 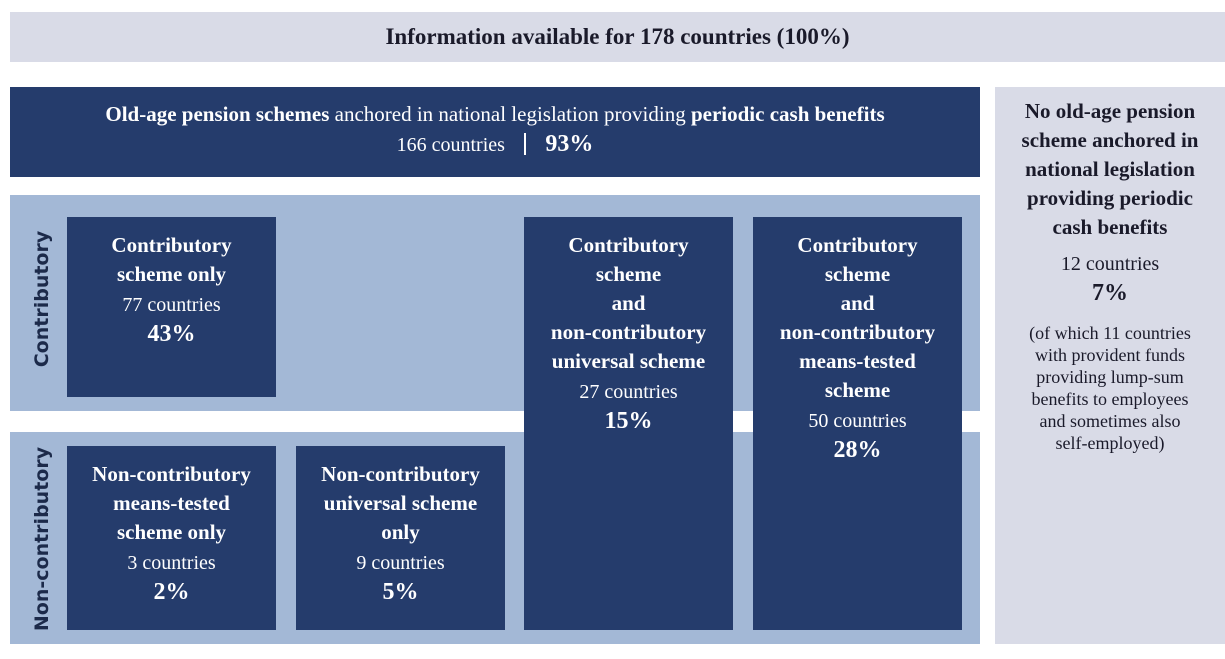 I want to click on box-countries: 77 countries, so click(x=171, y=305).